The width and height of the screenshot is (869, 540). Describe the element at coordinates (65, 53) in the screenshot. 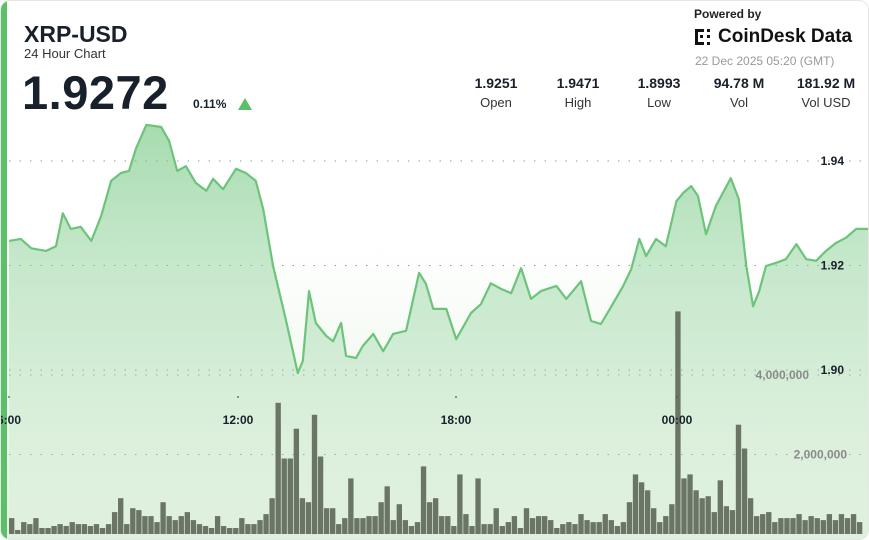

I see `chart-subtitle: 24 Hour Chart` at that location.